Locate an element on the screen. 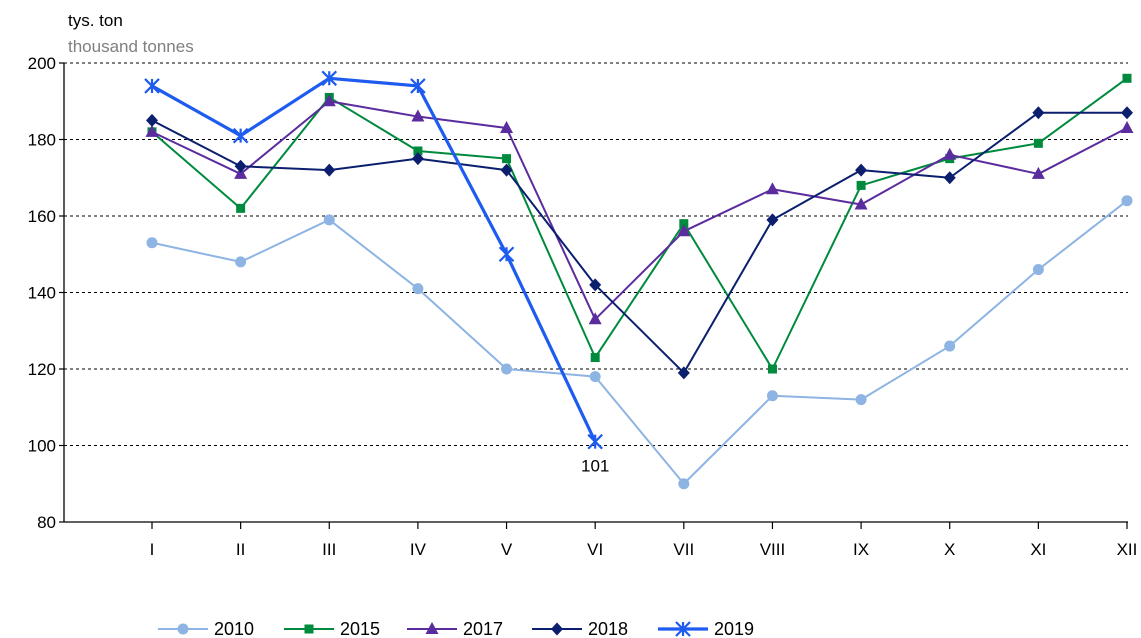  data-point-2015-II is located at coordinates (241, 208).